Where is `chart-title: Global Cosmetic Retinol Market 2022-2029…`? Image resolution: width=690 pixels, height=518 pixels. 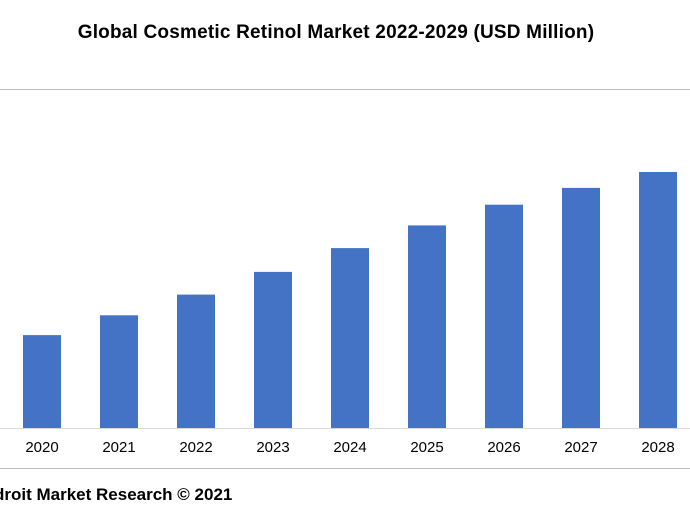 chart-title: Global Cosmetic Retinol Market 2022-2029… is located at coordinates (336, 32).